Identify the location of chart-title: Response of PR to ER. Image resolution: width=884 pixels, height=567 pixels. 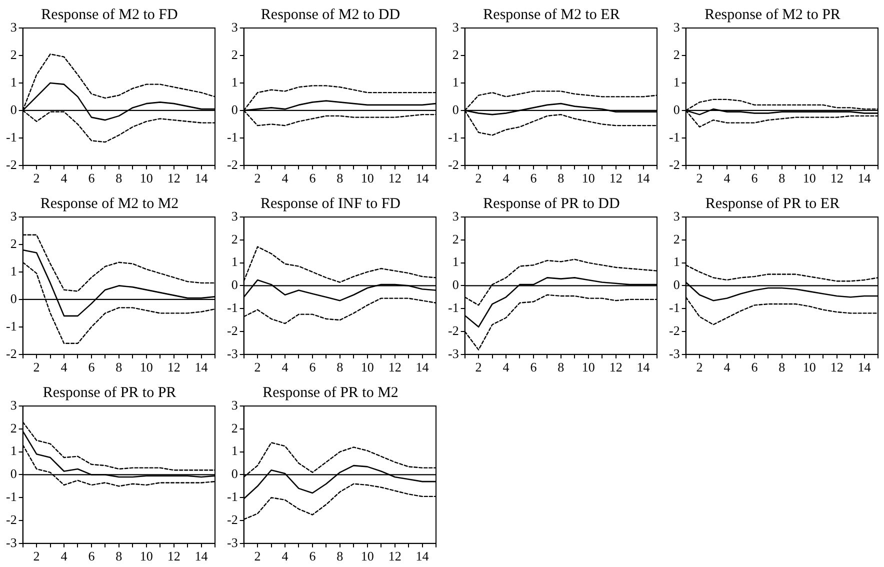
(772, 204).